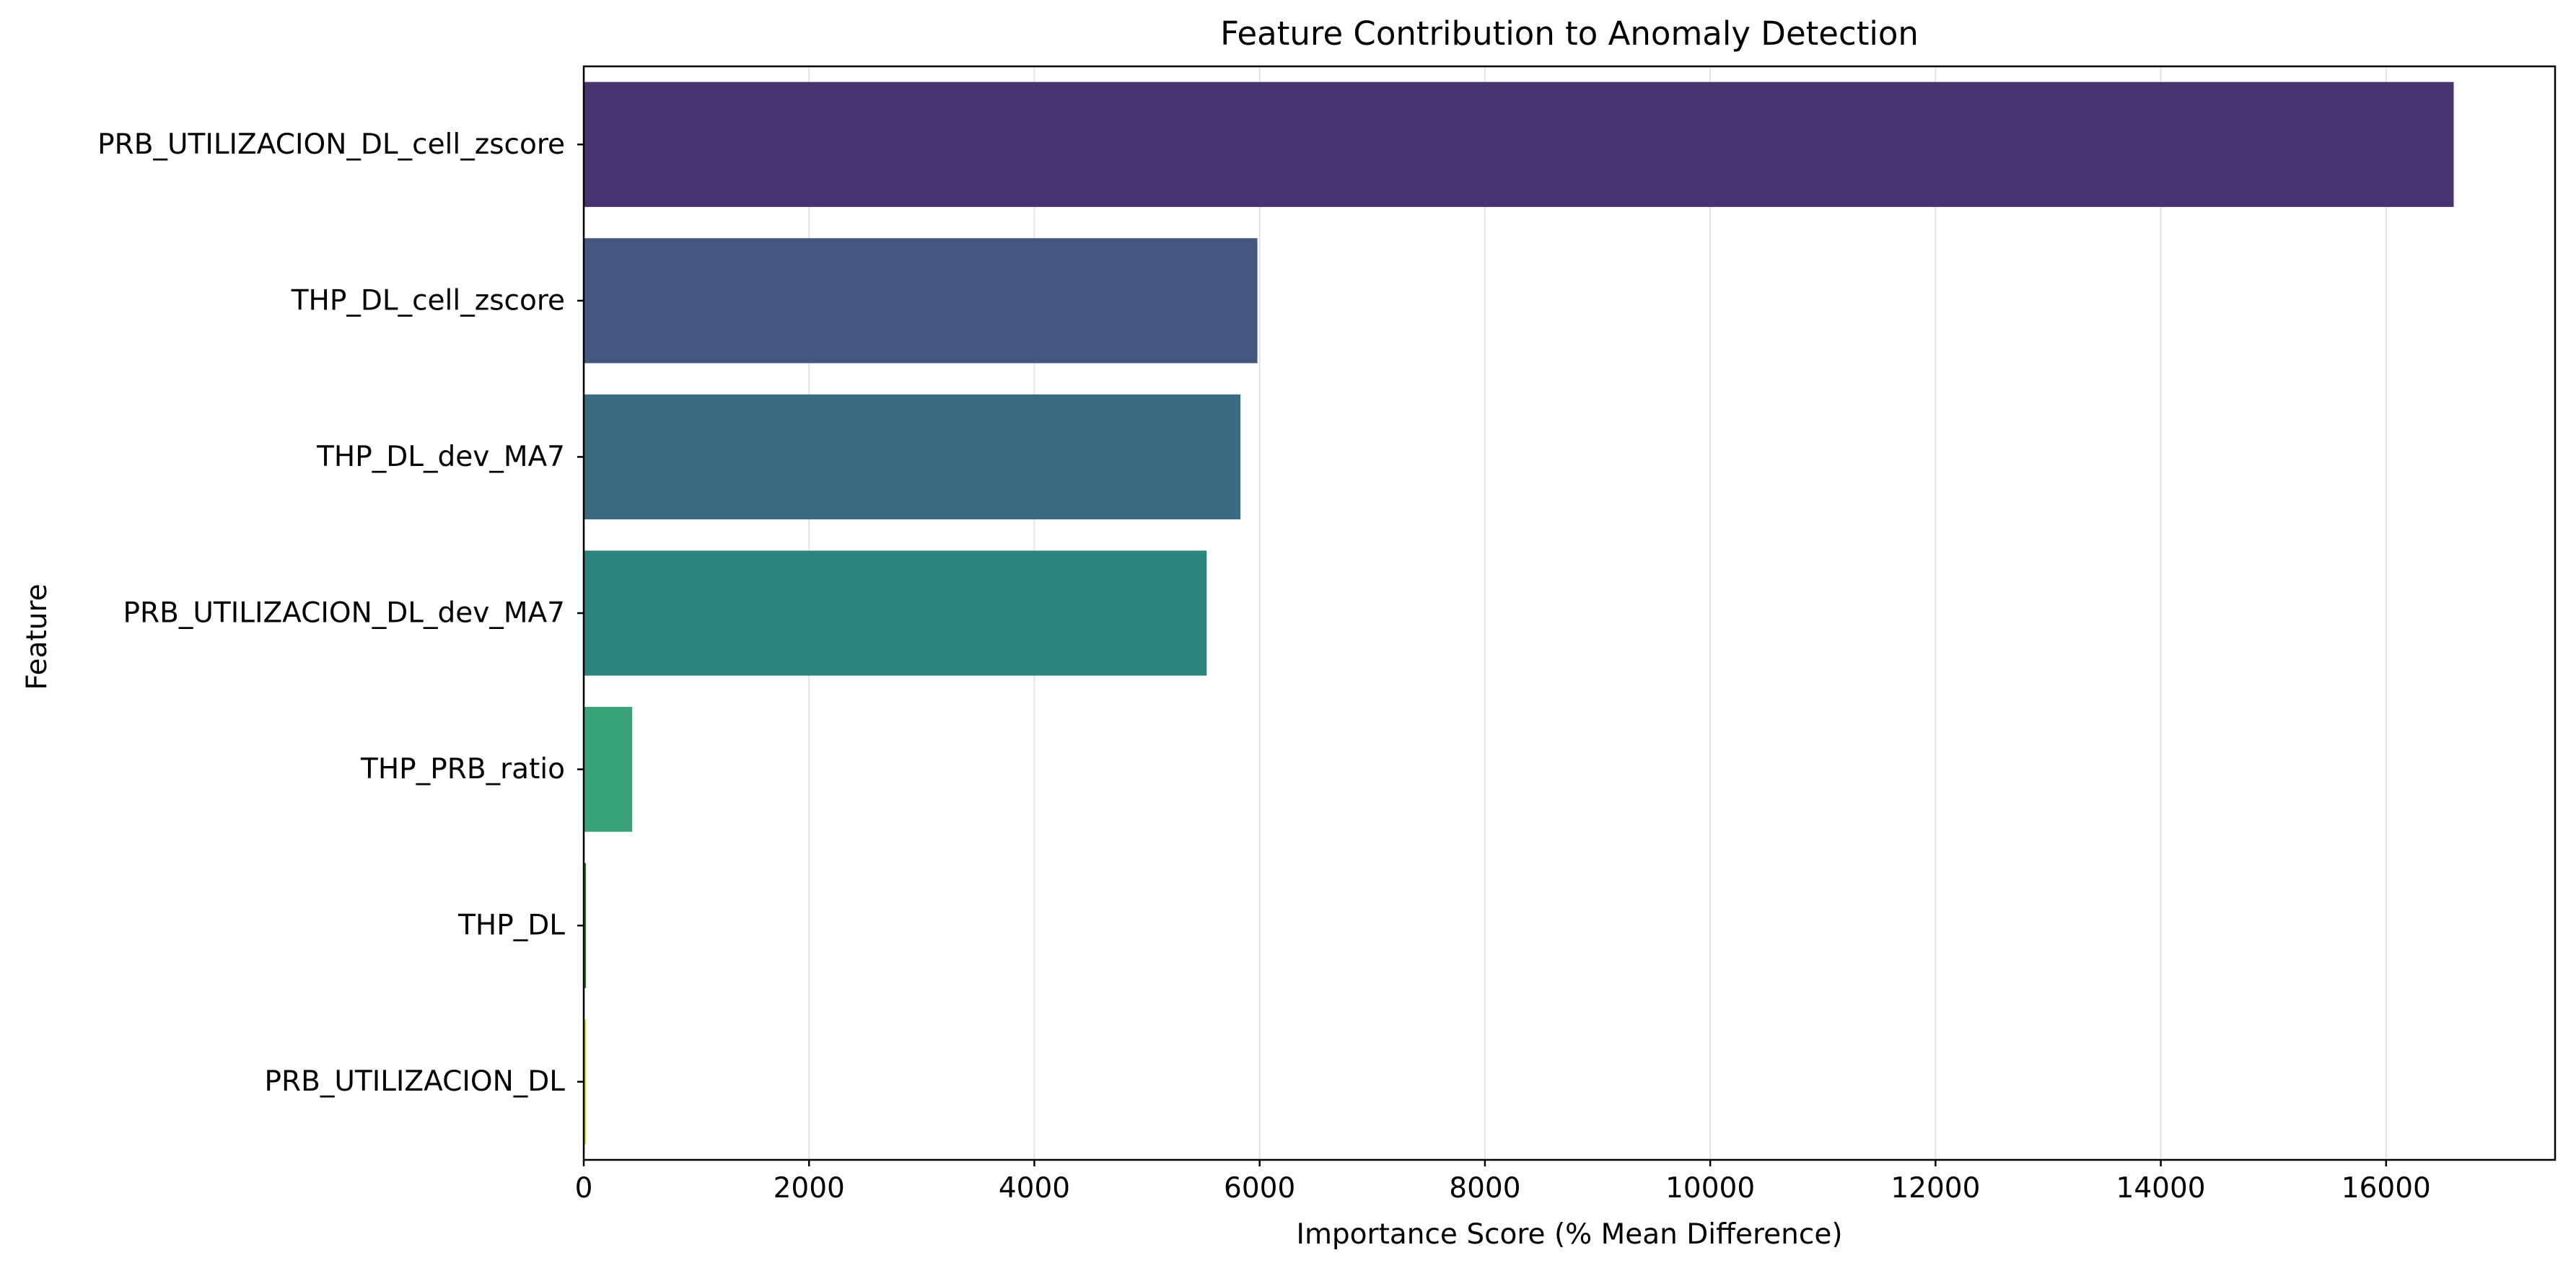 This screenshot has height=1276, width=2576. Describe the element at coordinates (1034, 1189) in the screenshot. I see `x-tick-label: 4000` at that location.